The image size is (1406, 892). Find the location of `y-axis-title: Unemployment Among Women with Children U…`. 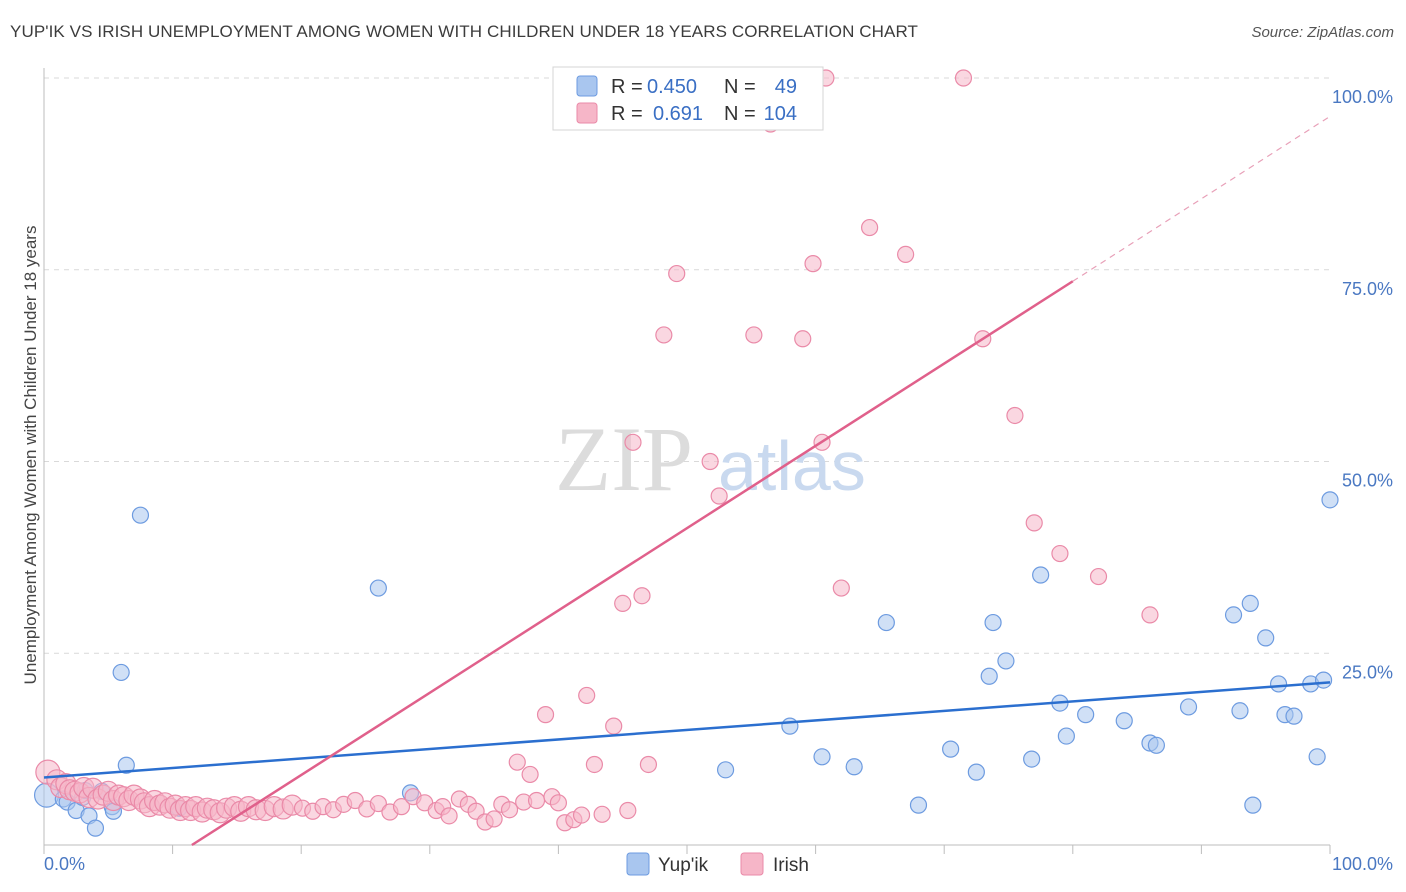

y-axis-title: Unemployment Among Women with Children U… is located at coordinates (30, 455).